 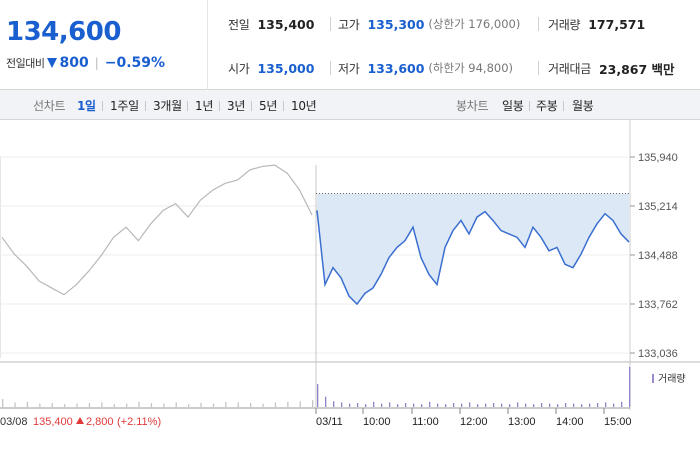 I want to click on period-1year: 1년, so click(x=204, y=106).